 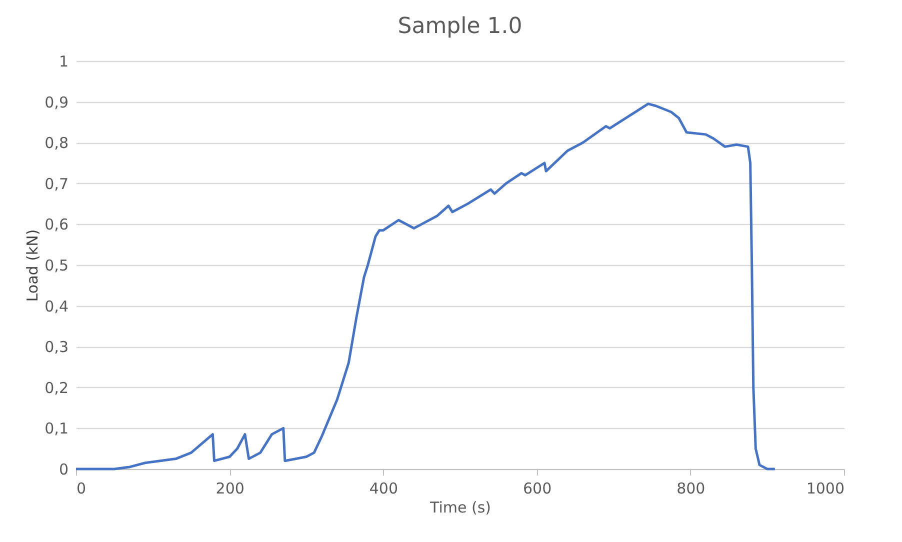 What do you see at coordinates (56, 387) in the screenshot?
I see `y-tick-label: 0,2` at bounding box center [56, 387].